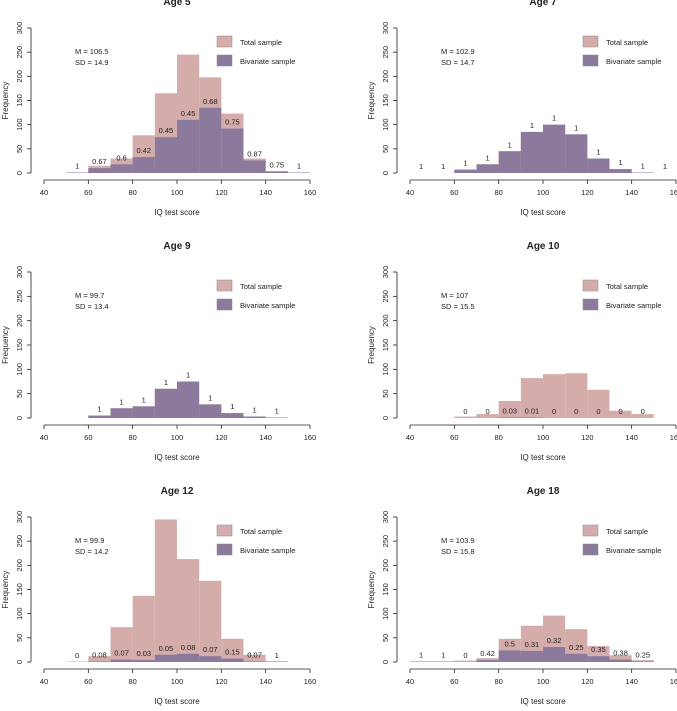 Image resolution: width=677 pixels, height=711 pixels. What do you see at coordinates (92, 51) in the screenshot?
I see `stat-mean: M = 106.5` at bounding box center [92, 51].